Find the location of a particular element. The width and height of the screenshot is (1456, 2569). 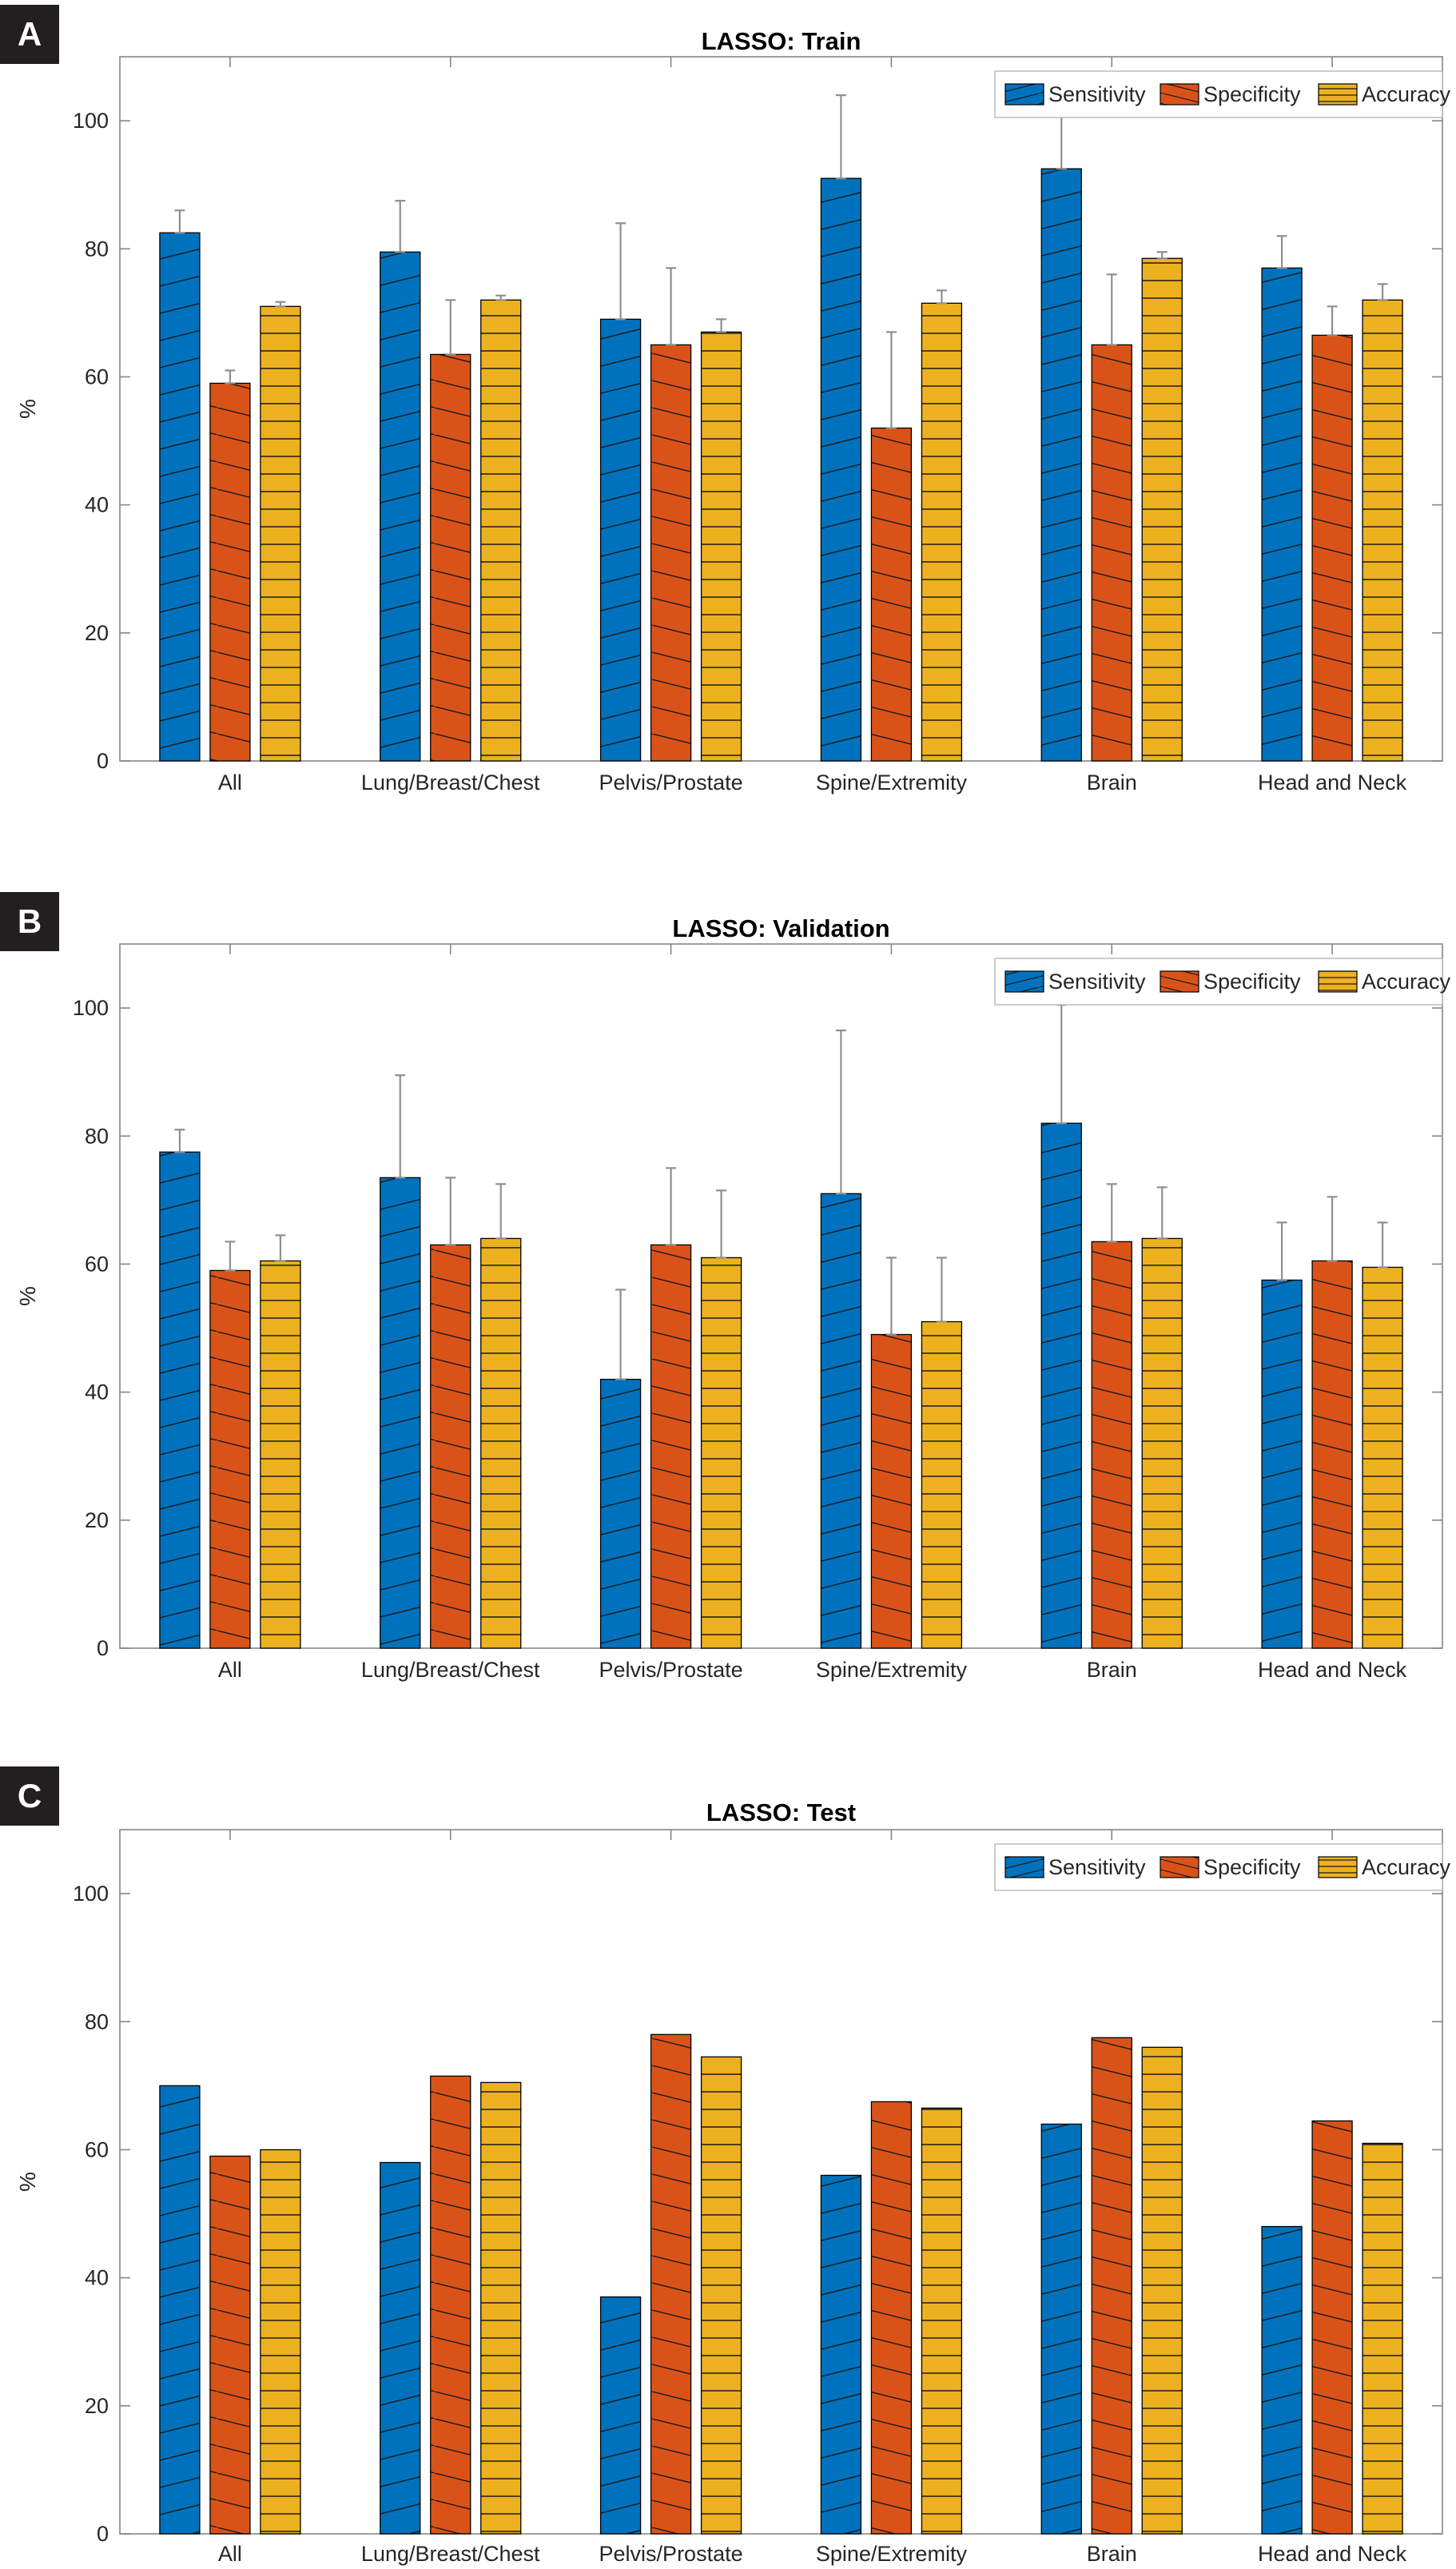

y-tick-label: 40 is located at coordinates (97, 1392).